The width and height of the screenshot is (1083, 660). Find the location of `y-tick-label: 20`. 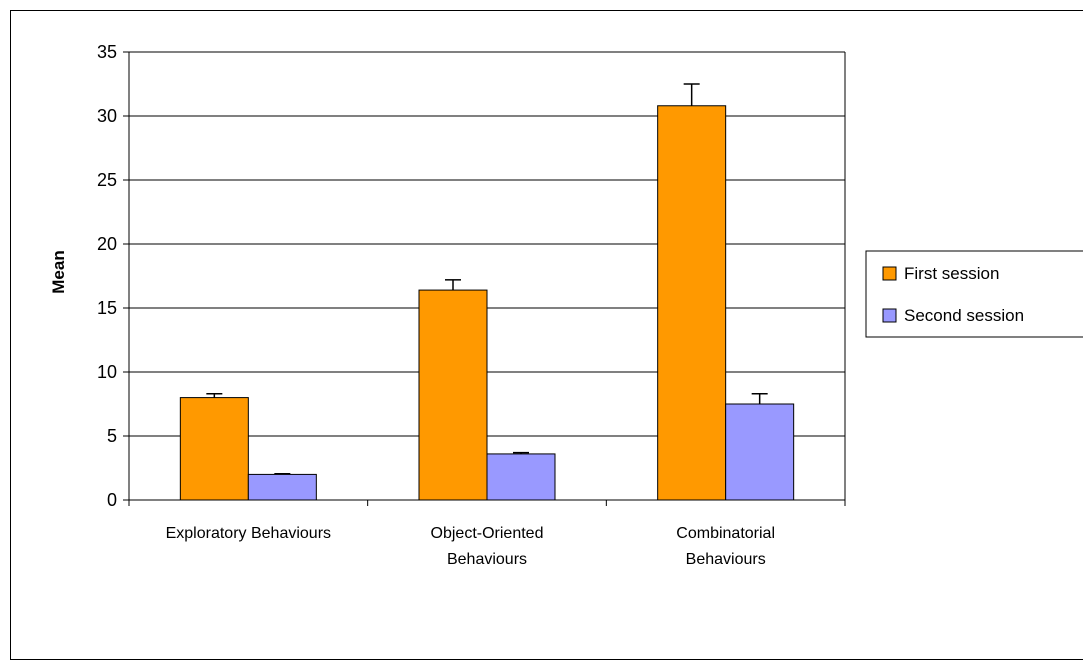

y-tick-label: 20 is located at coordinates (107, 244).